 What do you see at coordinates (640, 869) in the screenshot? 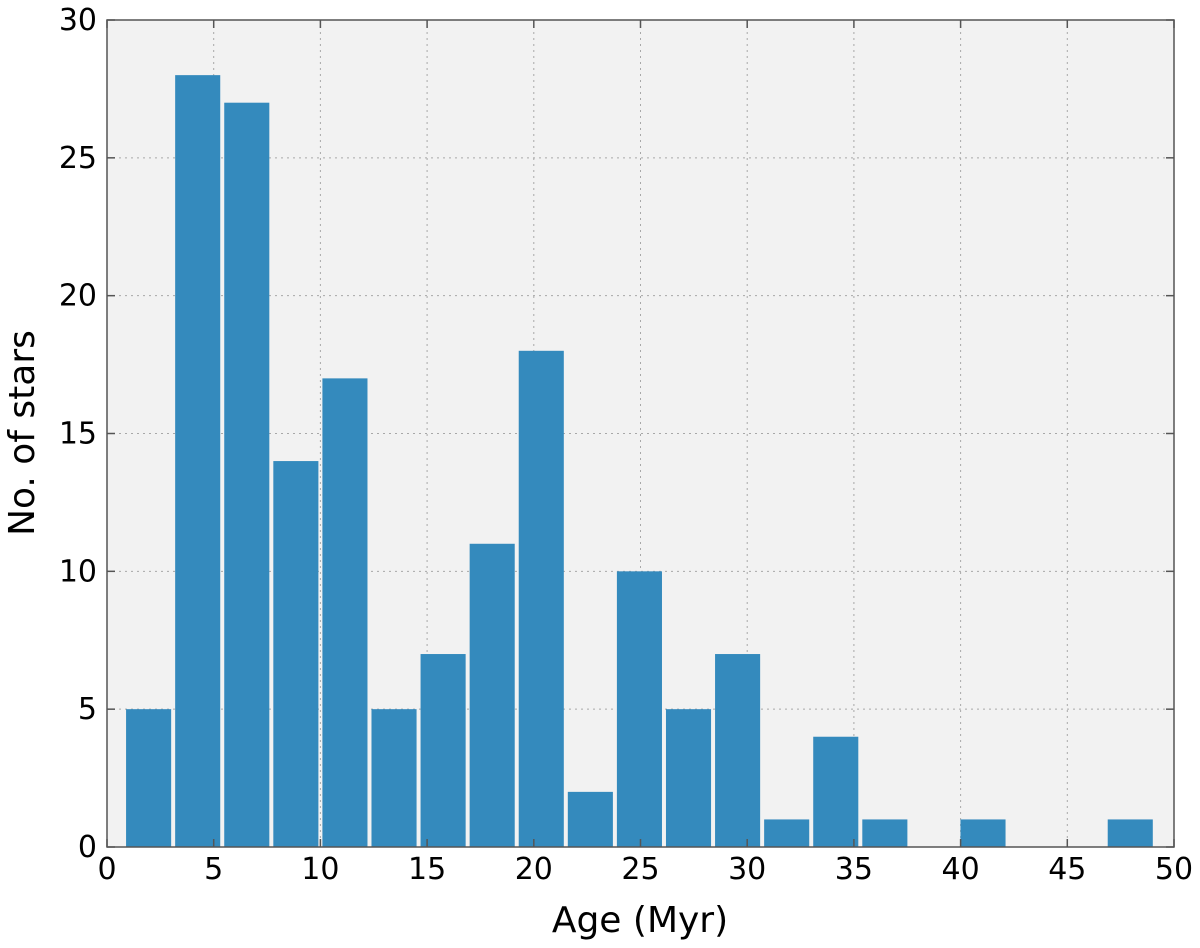
I see `x-tick-label: 25` at bounding box center [640, 869].